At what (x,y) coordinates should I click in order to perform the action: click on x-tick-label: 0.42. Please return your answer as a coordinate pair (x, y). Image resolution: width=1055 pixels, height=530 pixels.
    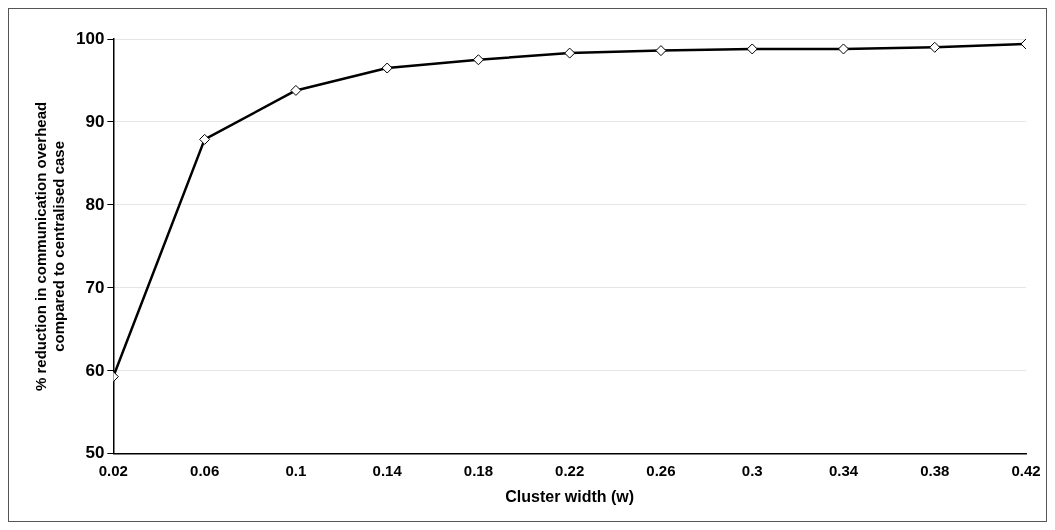
    Looking at the image, I should click on (1026, 470).